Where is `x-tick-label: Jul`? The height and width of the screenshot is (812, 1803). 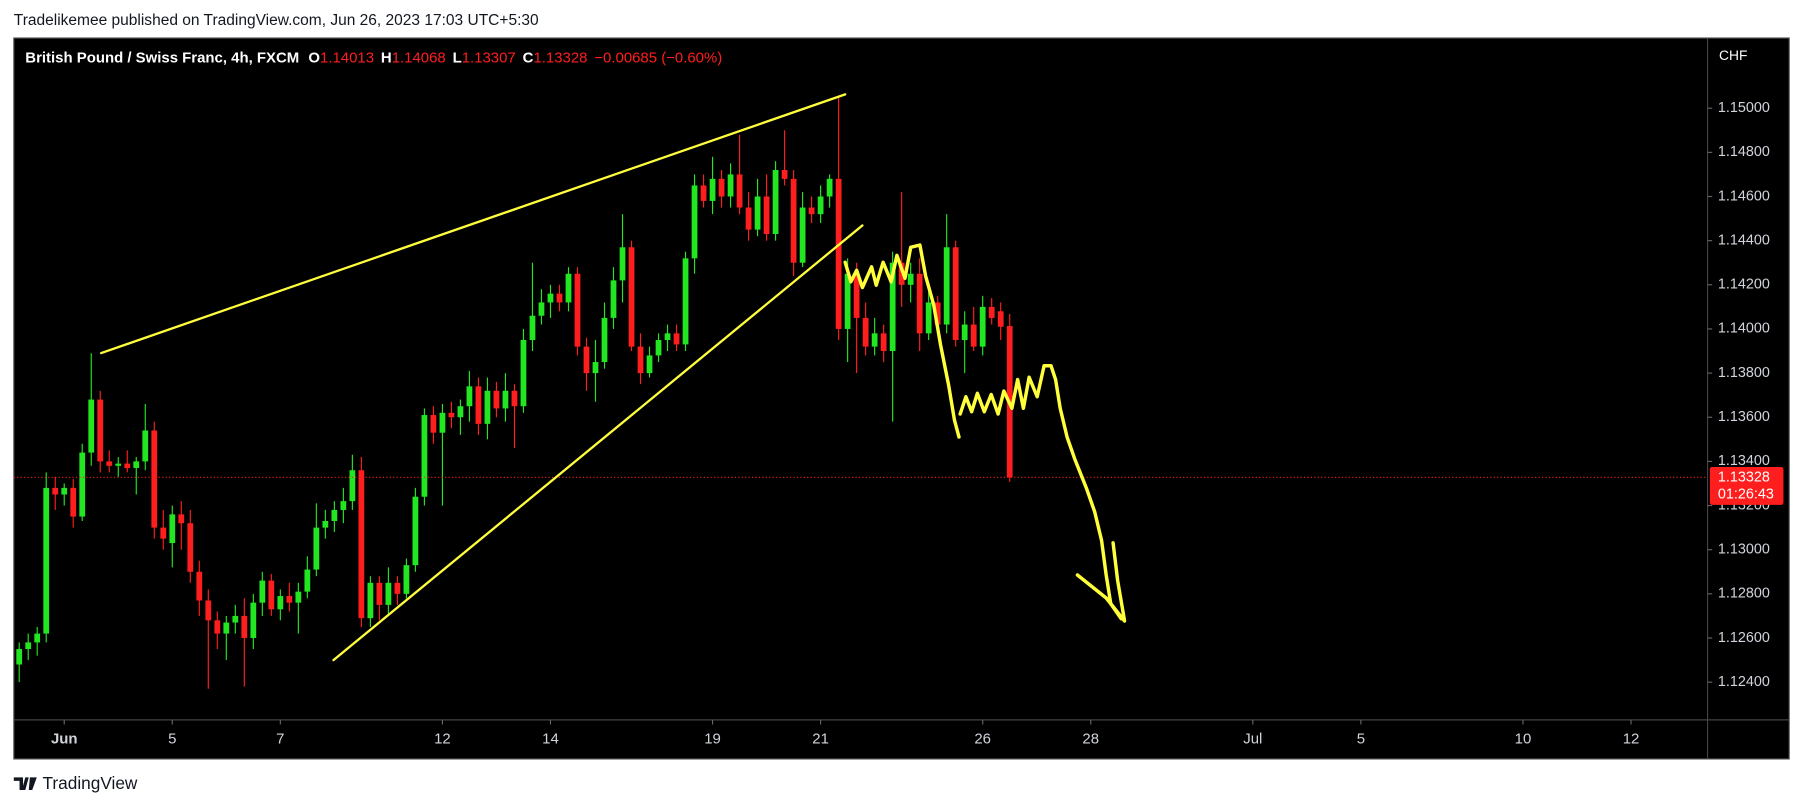 x-tick-label: Jul is located at coordinates (1252, 738).